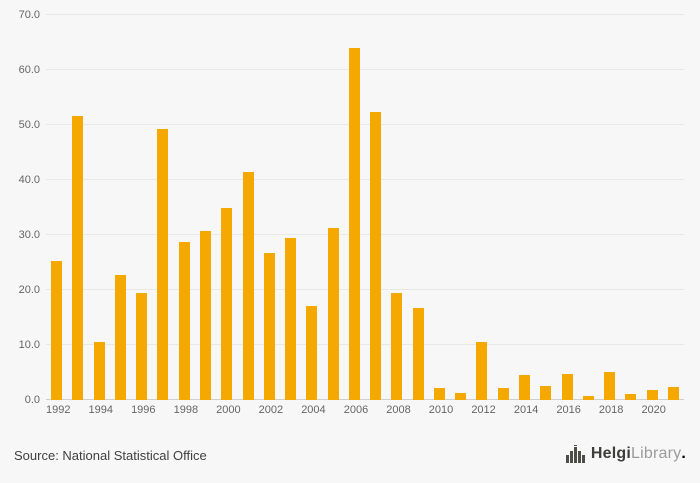 Image resolution: width=700 pixels, height=483 pixels. What do you see at coordinates (439, 393) in the screenshot?
I see `bar-2010` at bounding box center [439, 393].